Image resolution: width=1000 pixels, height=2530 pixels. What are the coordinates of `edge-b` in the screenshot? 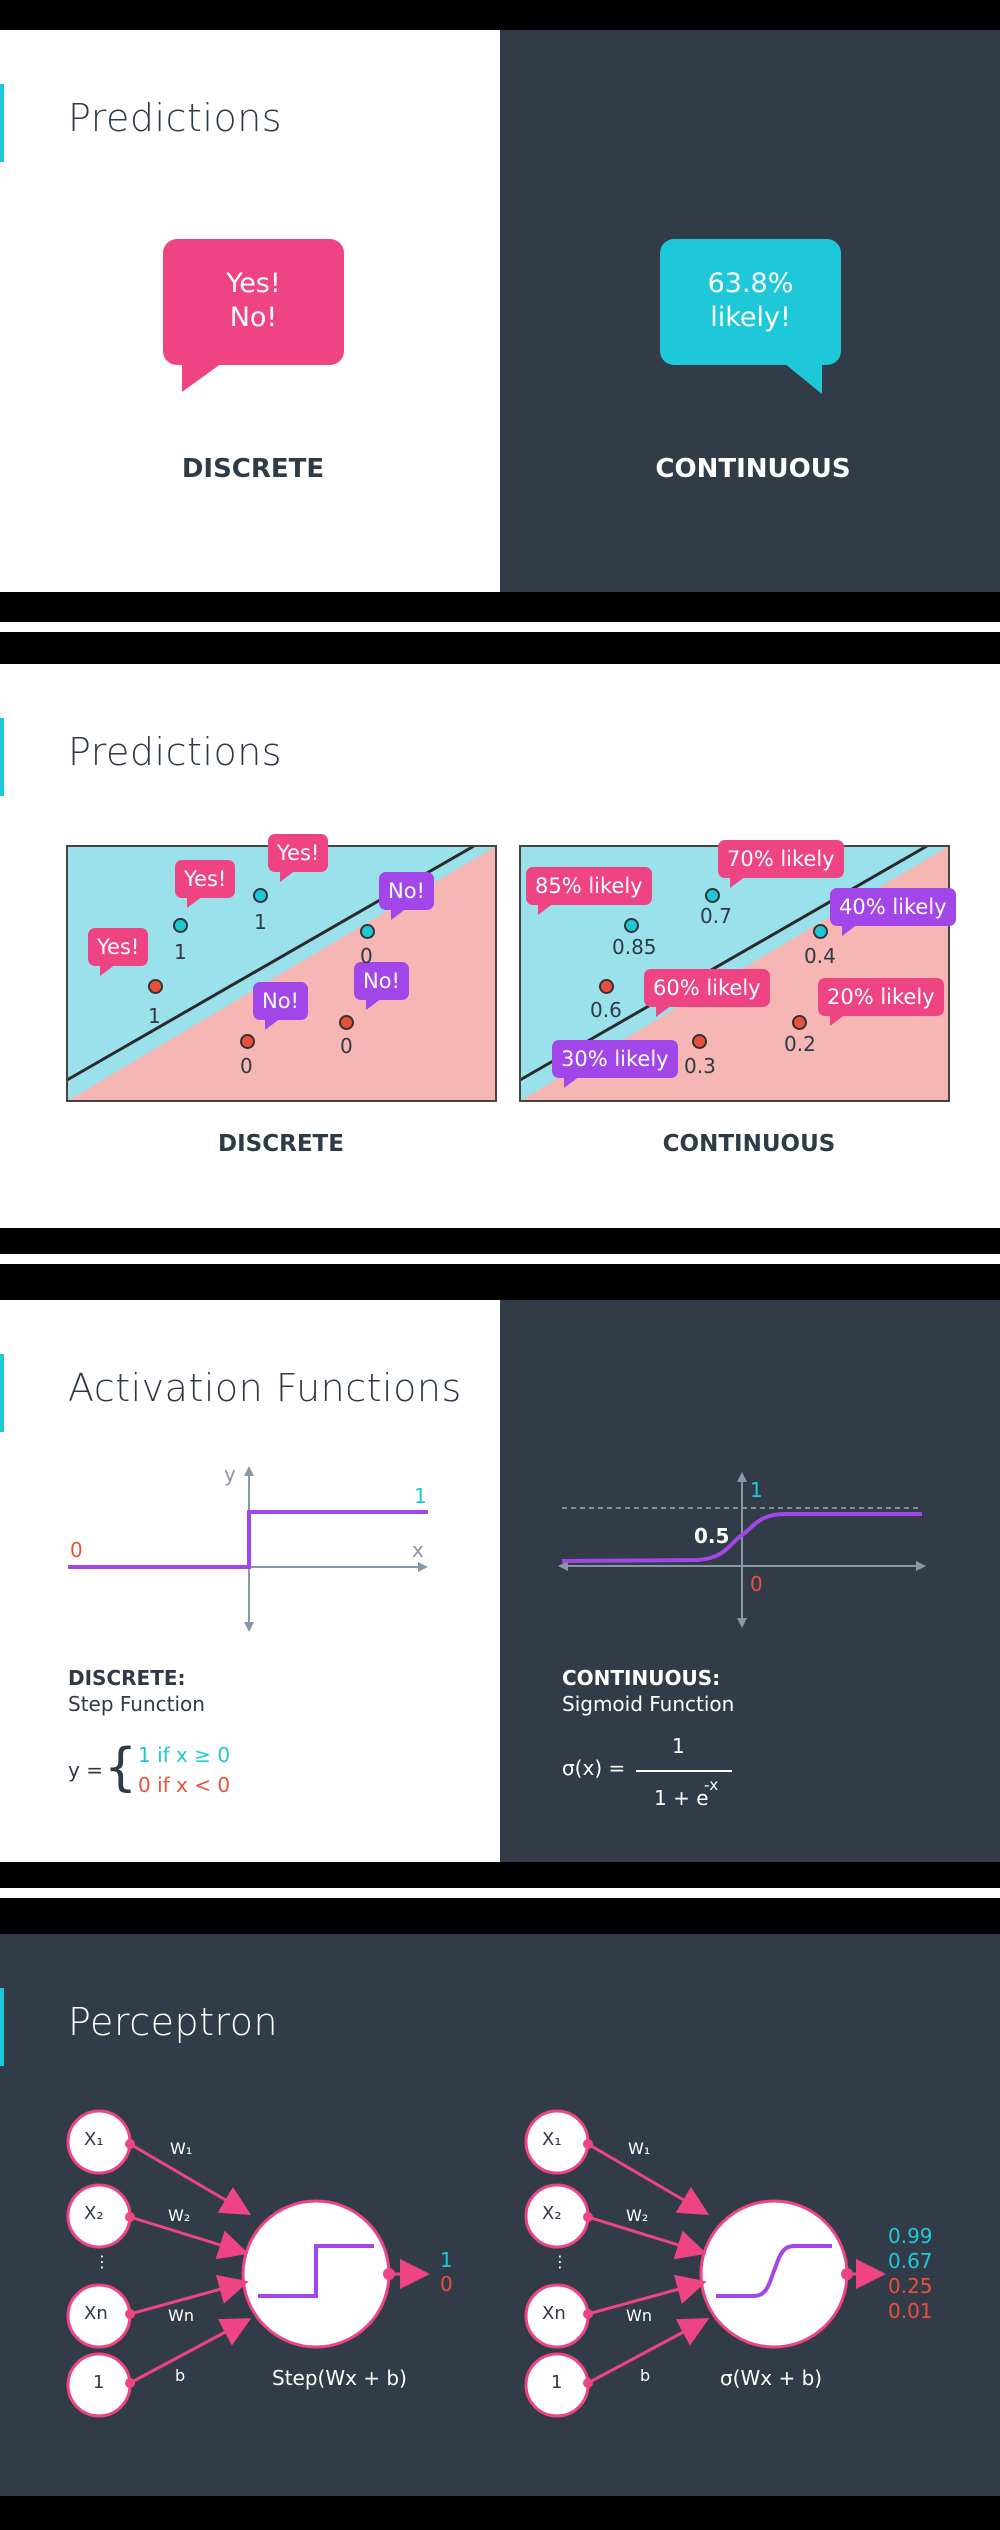 It's located at (648, 2351).